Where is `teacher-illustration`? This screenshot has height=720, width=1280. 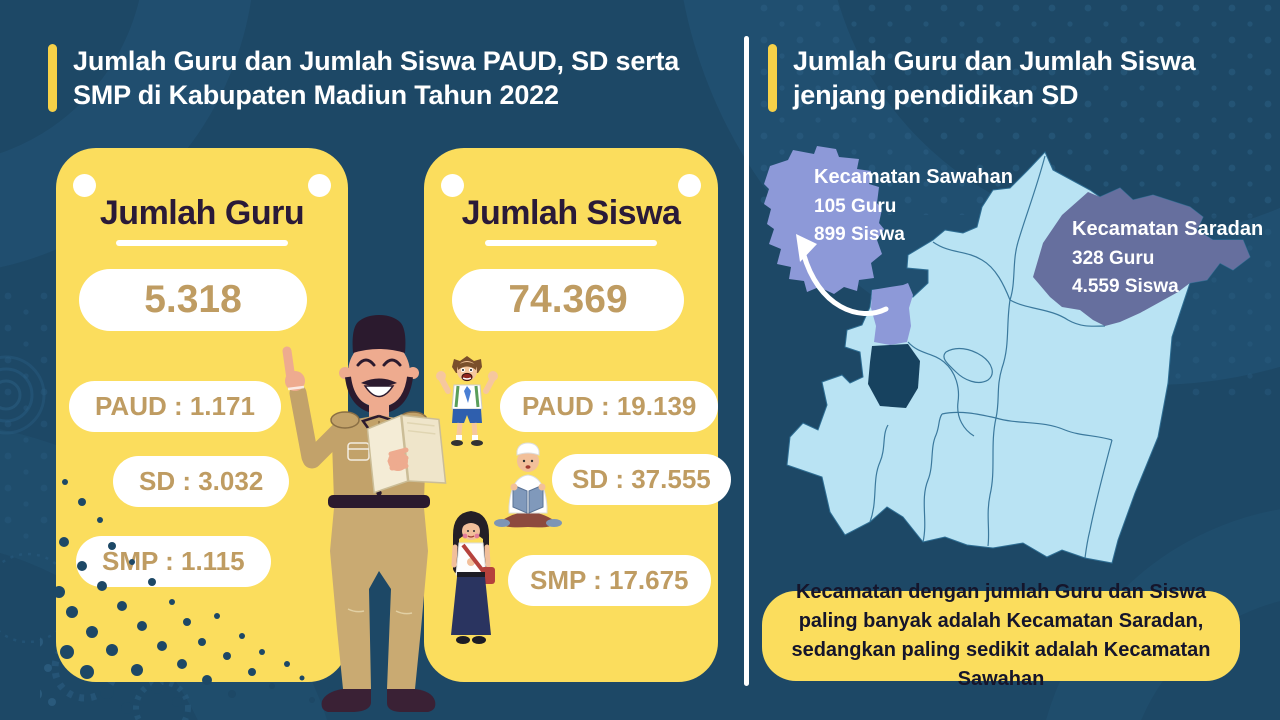
teacher-illustration is located at coordinates (364, 513).